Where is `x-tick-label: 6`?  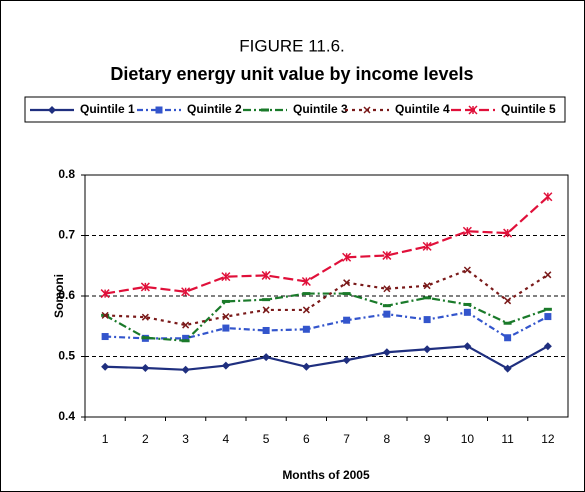 x-tick-label: 6 is located at coordinates (306, 439).